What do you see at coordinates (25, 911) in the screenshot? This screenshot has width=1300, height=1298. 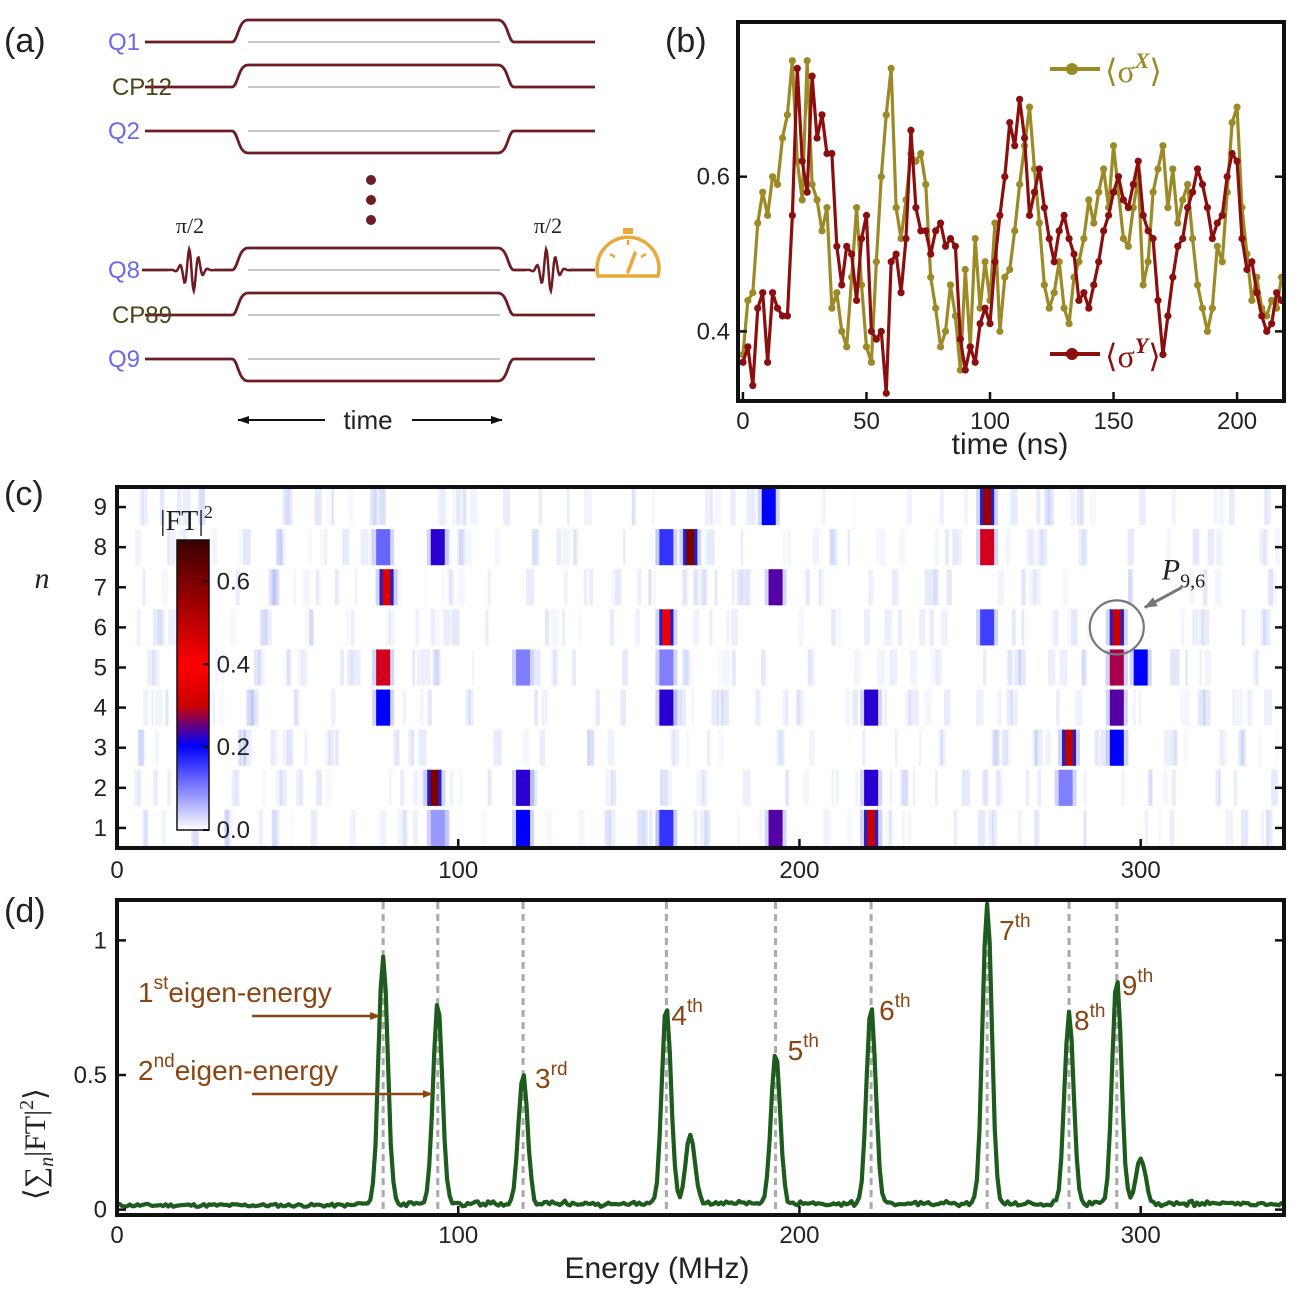 I see `panel-d-label: (d)` at bounding box center [25, 911].